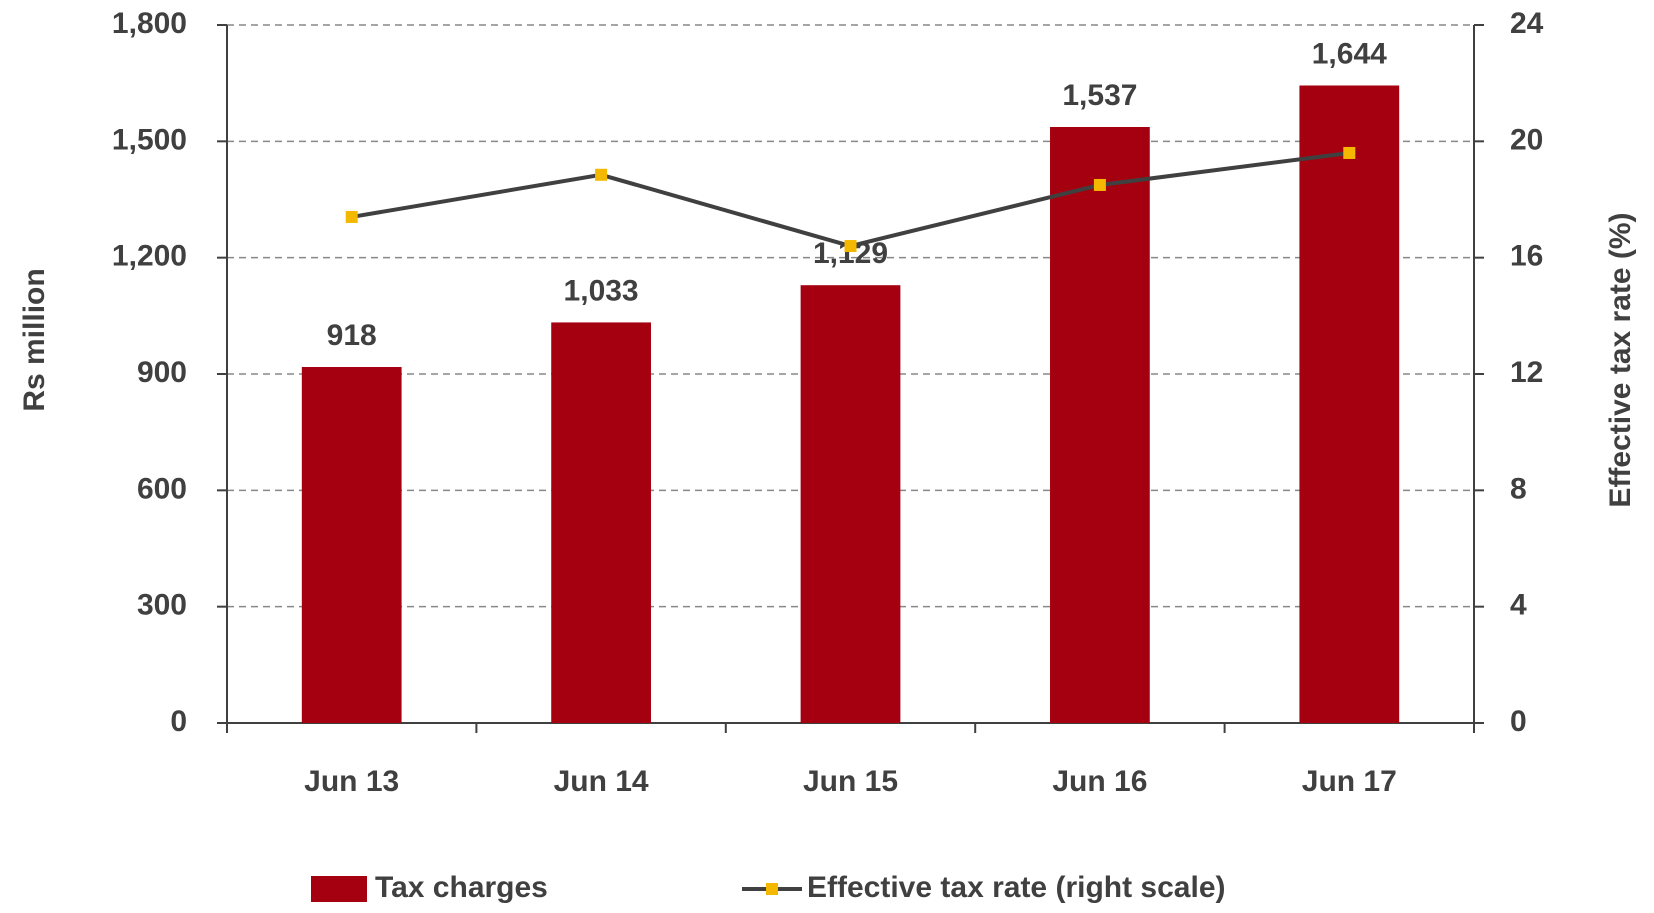 Image resolution: width=1654 pixels, height=913 pixels. Describe the element at coordinates (162, 488) in the screenshot. I see `y-tick-label: 600` at that location.